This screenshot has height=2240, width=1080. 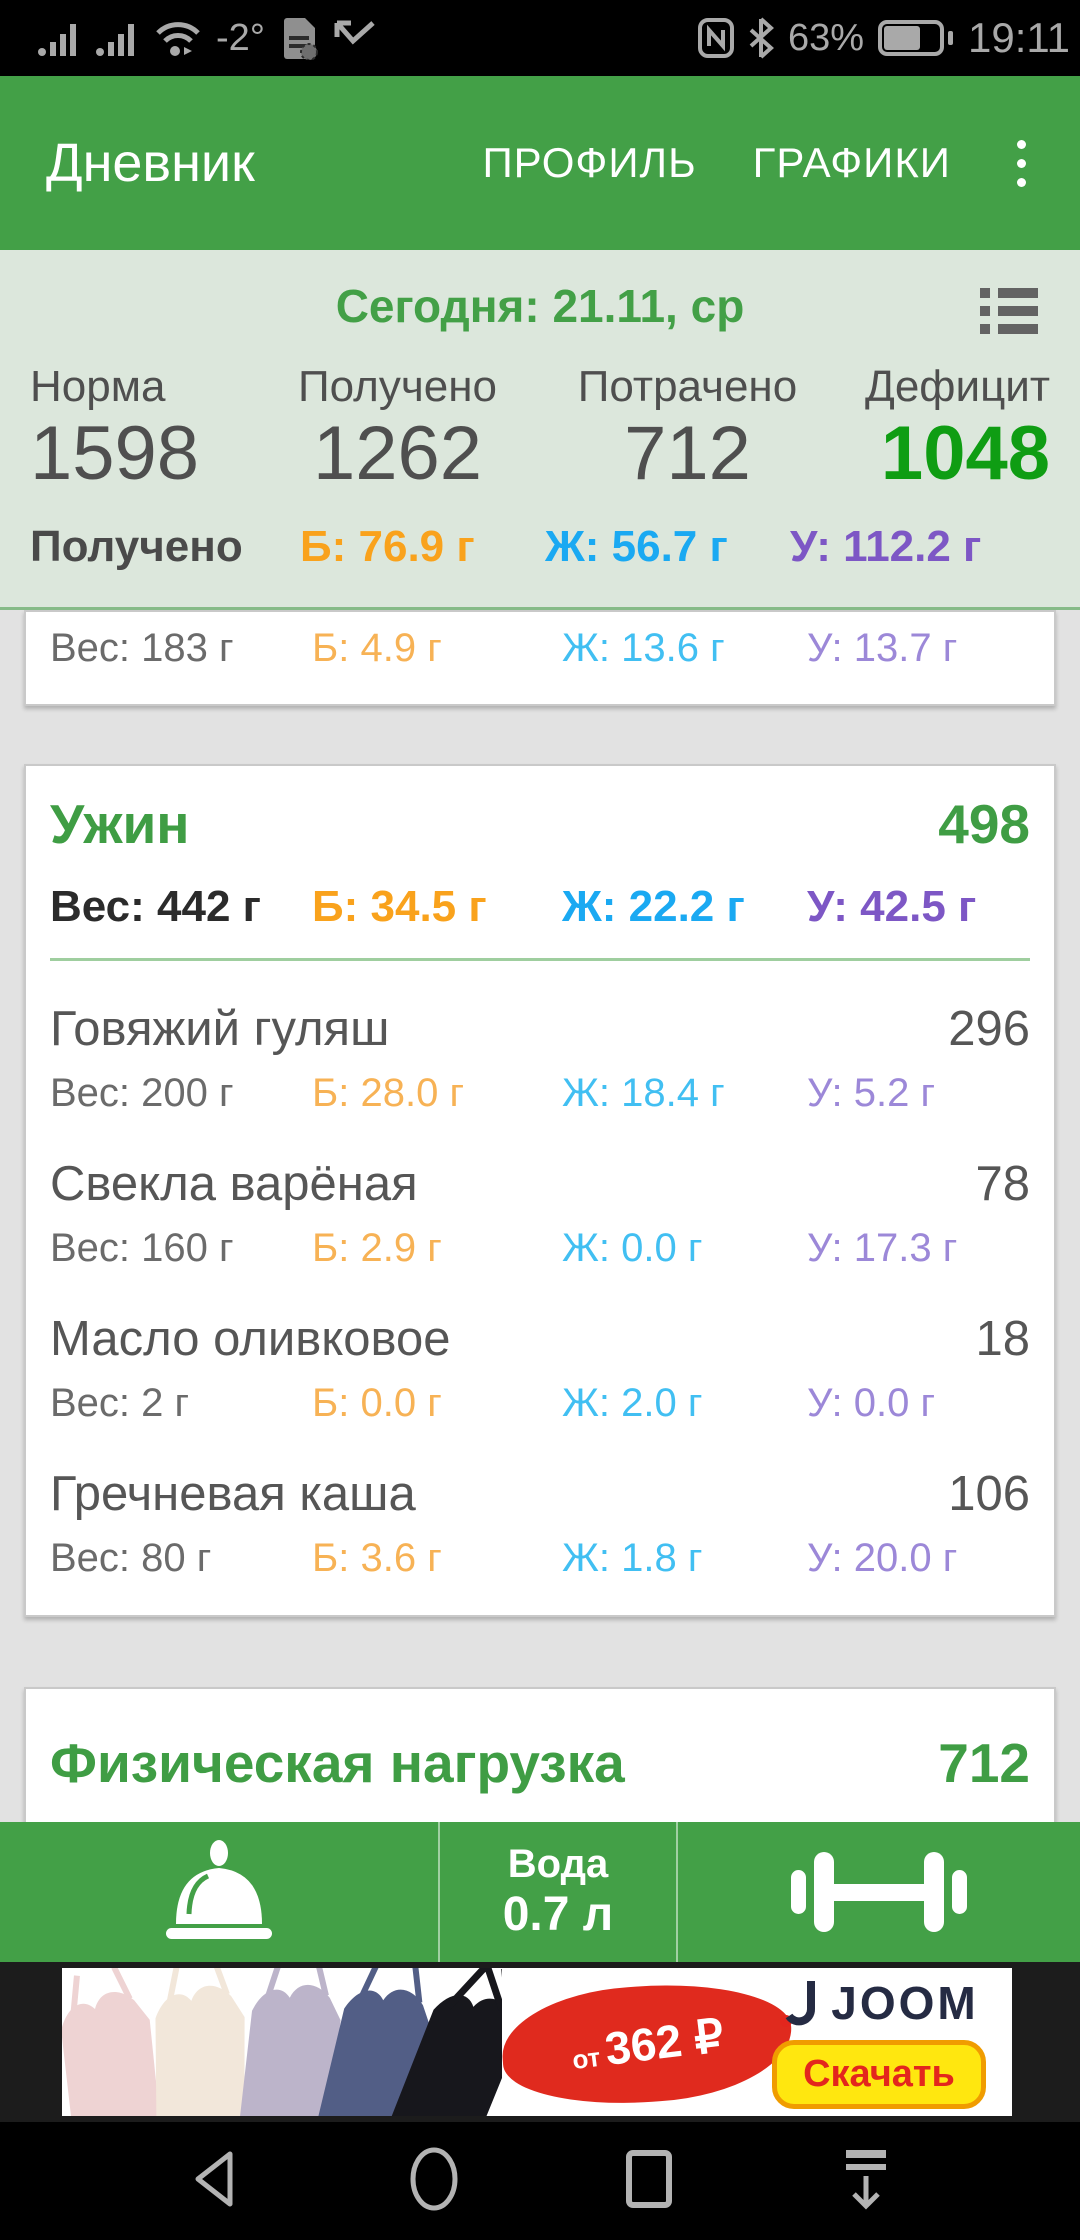 What do you see at coordinates (240, 37) in the screenshot?
I see `temperature-label: -2°` at bounding box center [240, 37].